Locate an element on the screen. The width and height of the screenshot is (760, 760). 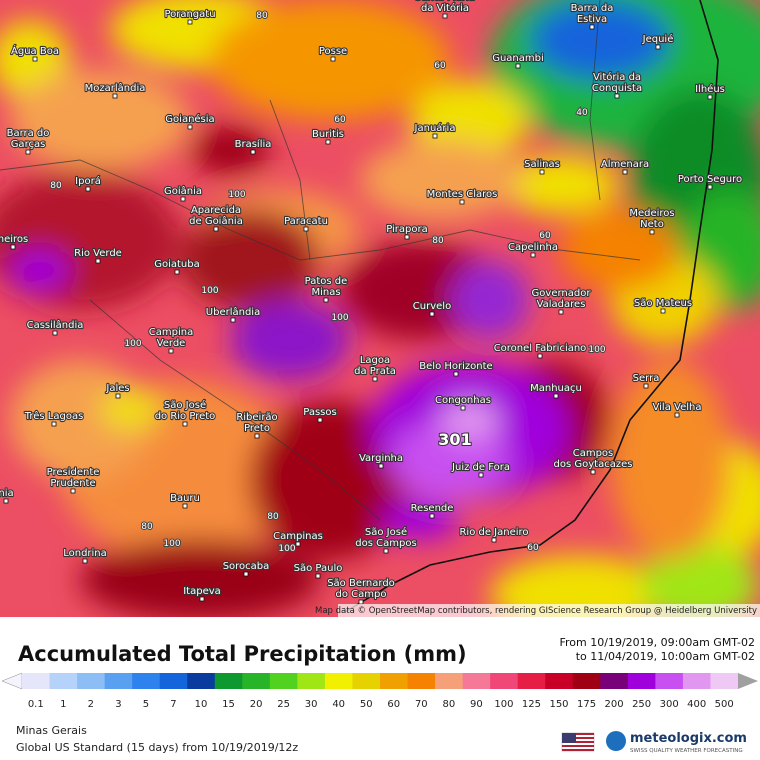
city-label: Aparecida is located at coordinates (216, 210).